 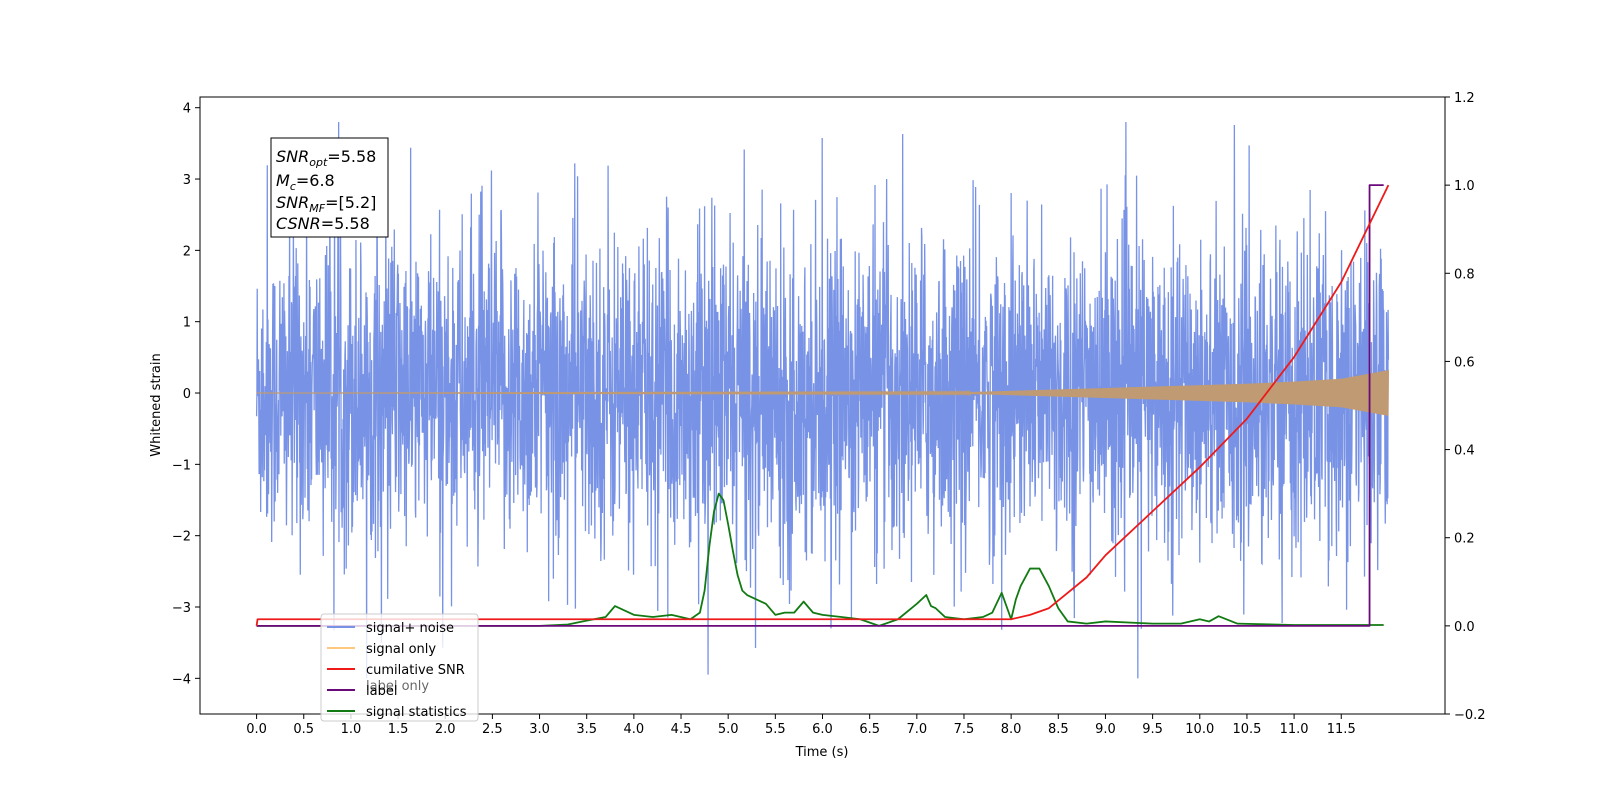 I want to click on annotation-snr-opt: SNRopt=5.58, so click(x=326, y=158).